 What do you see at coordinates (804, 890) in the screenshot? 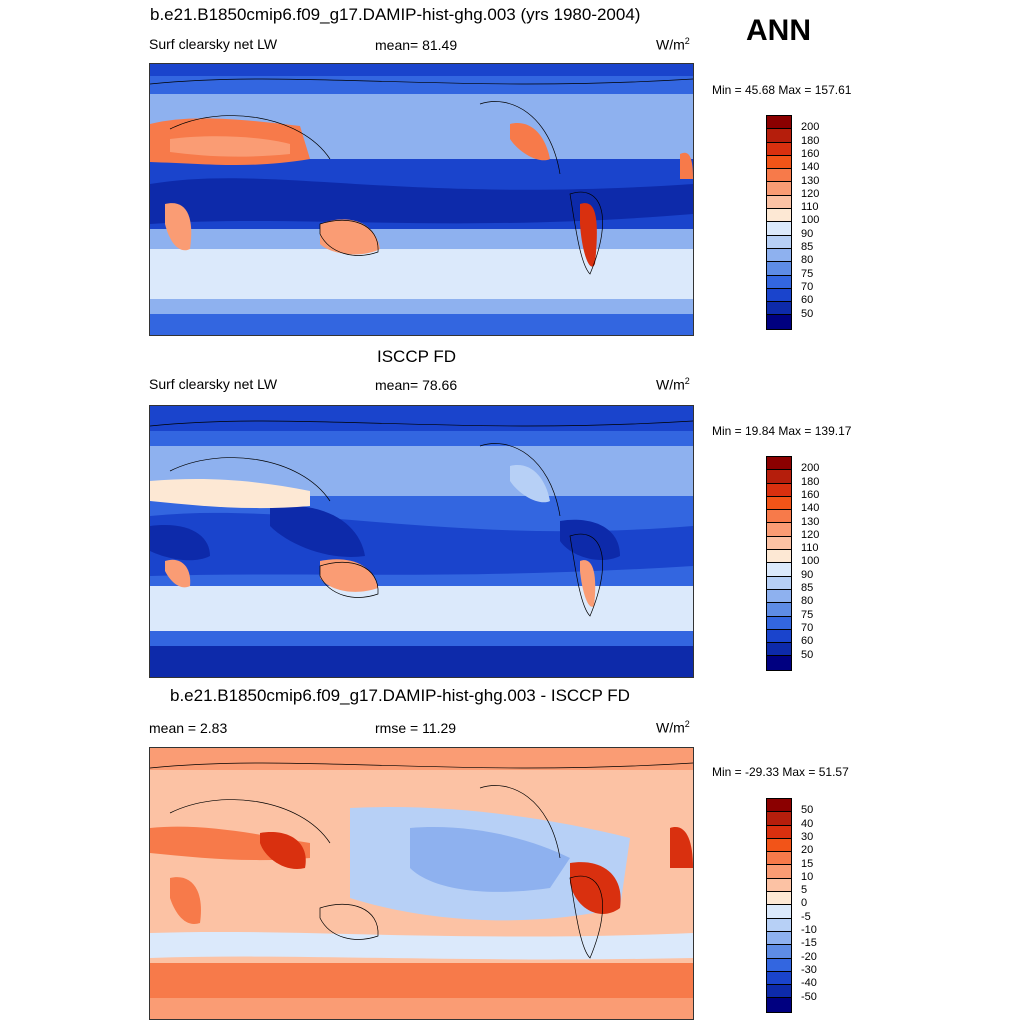
I see `colorbar-tick-label: 5` at bounding box center [804, 890].